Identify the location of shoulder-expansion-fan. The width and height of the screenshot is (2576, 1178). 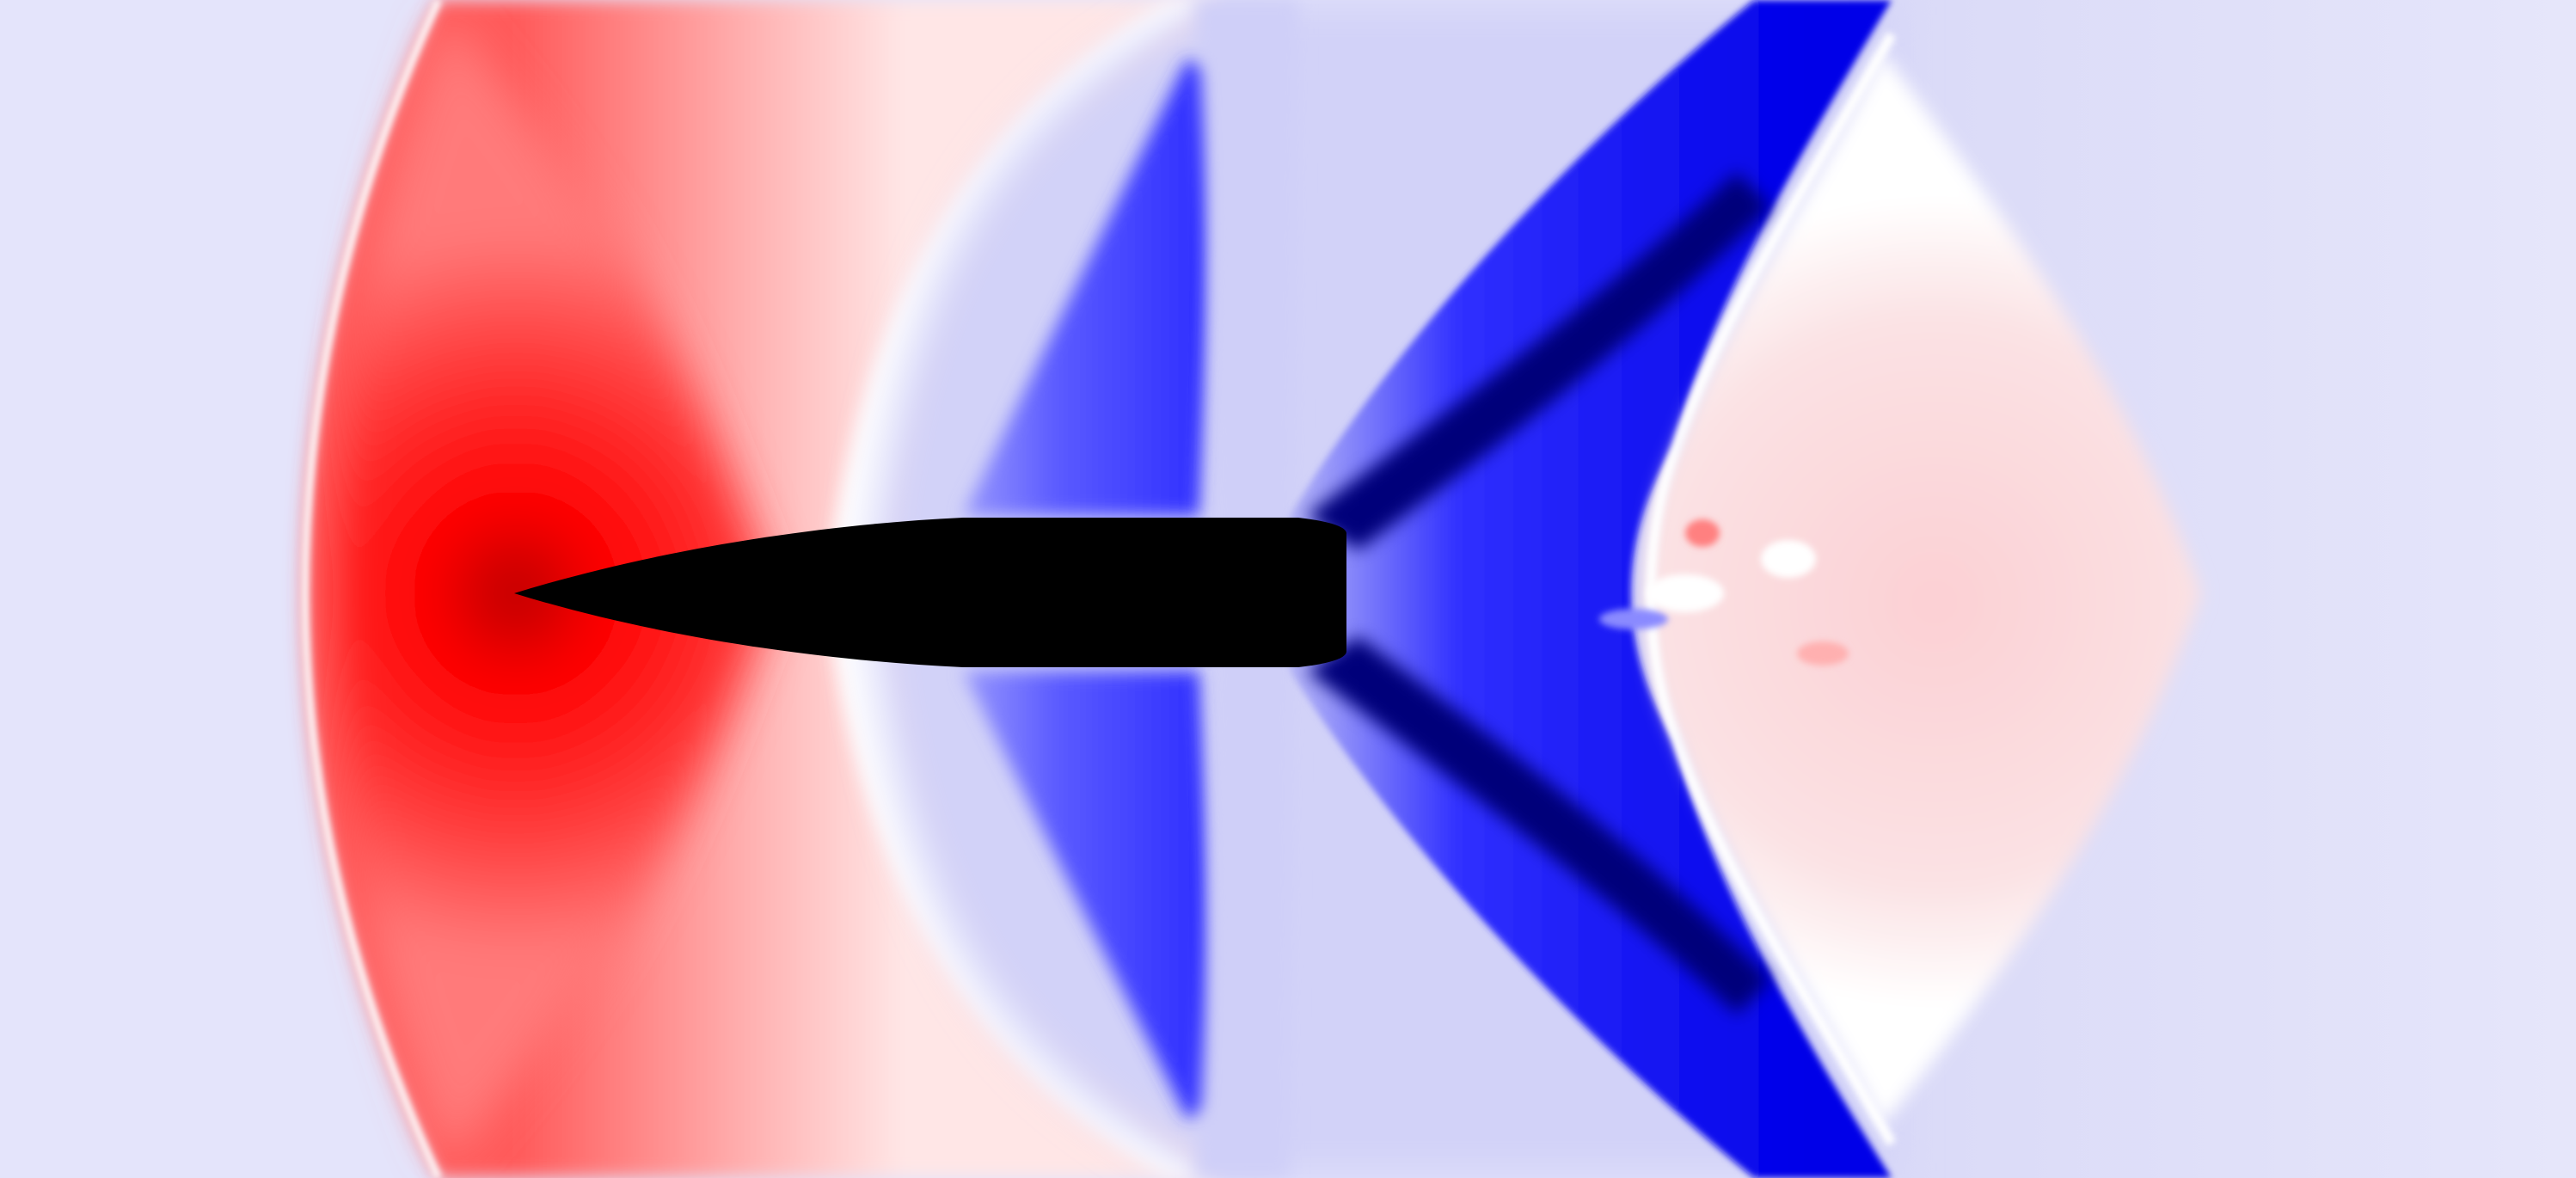
(1092, 589).